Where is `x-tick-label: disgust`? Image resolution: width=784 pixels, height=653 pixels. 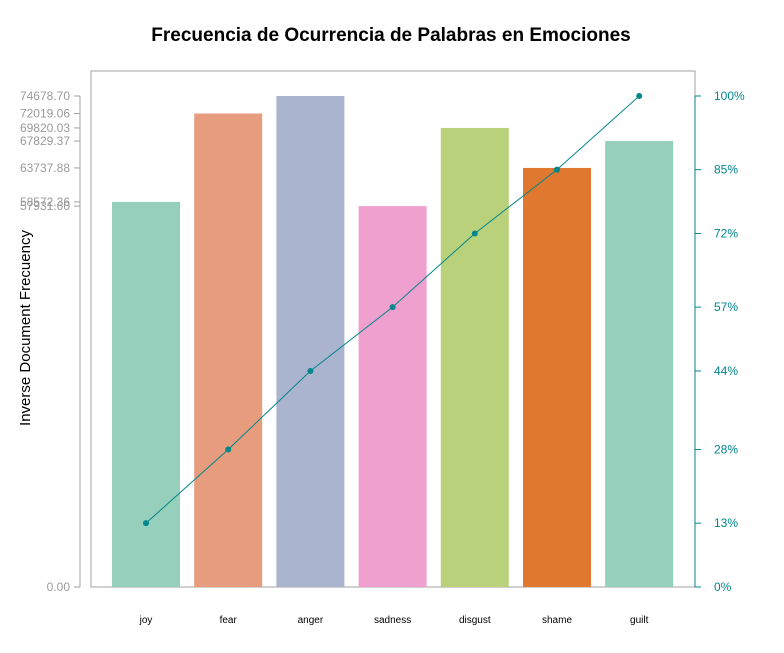
x-tick-label: disgust is located at coordinates (475, 620).